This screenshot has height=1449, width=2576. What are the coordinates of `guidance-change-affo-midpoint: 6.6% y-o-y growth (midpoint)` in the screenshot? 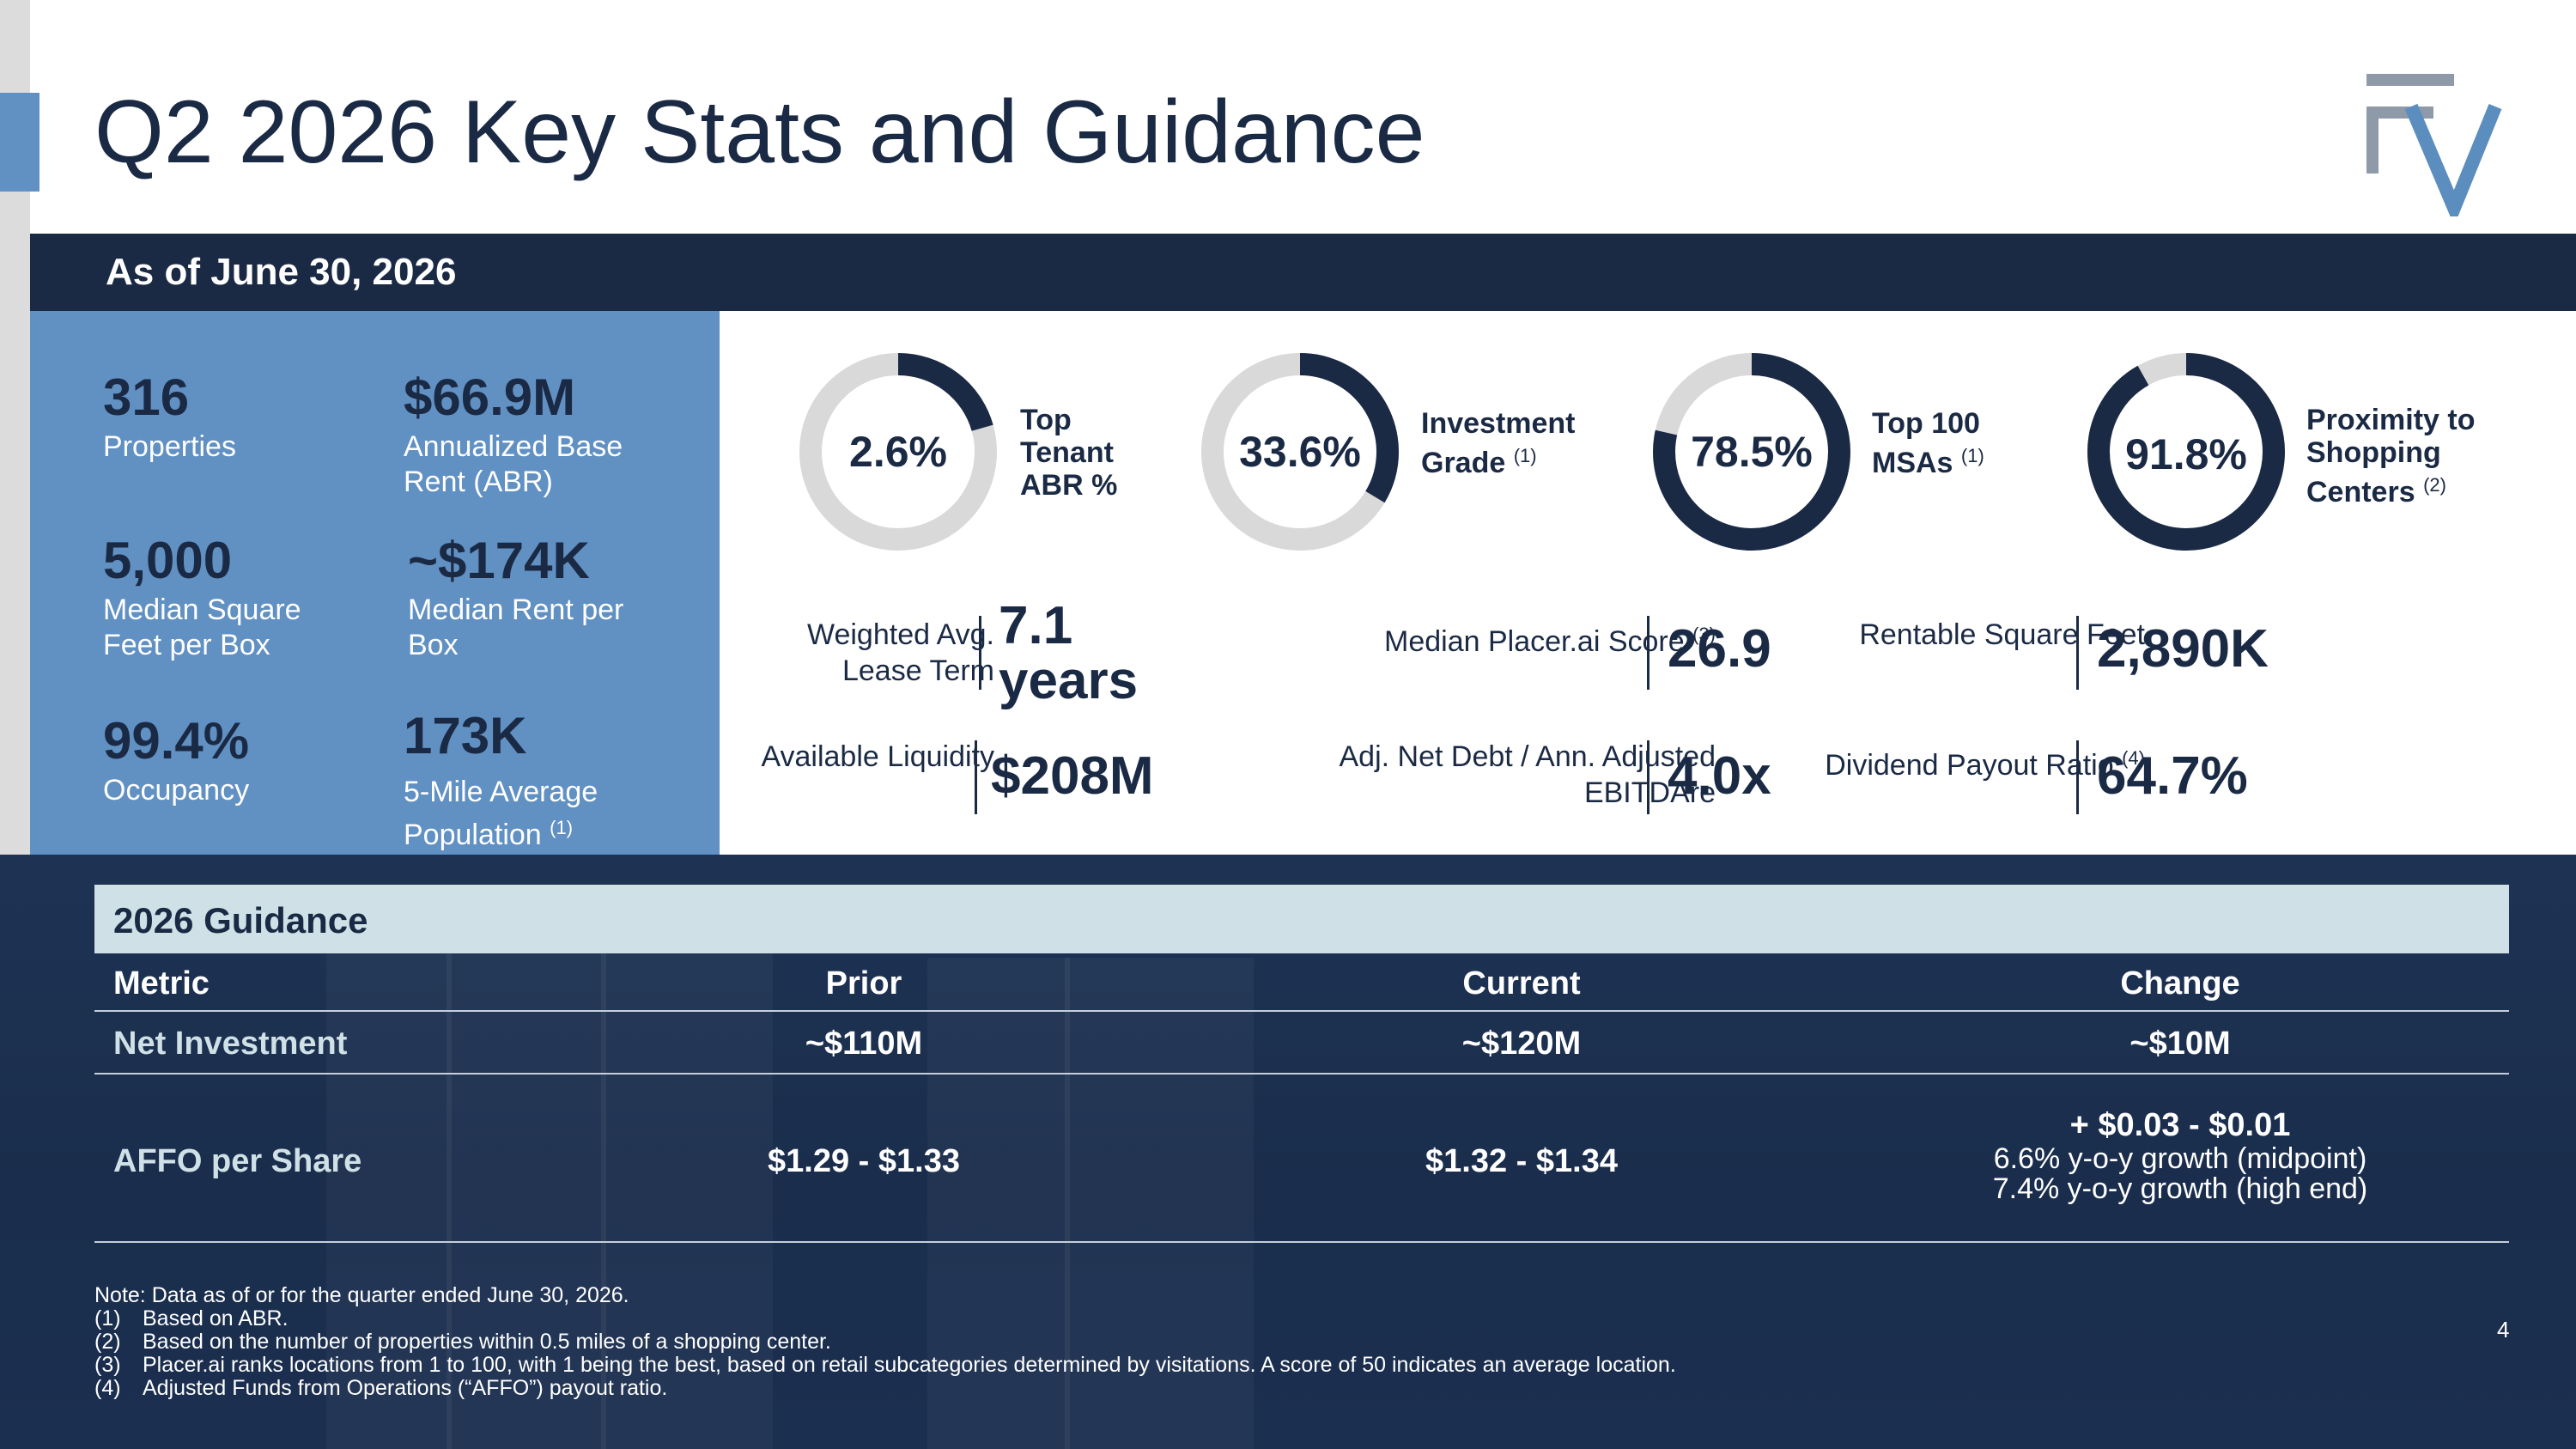 It's located at (2180, 1158).